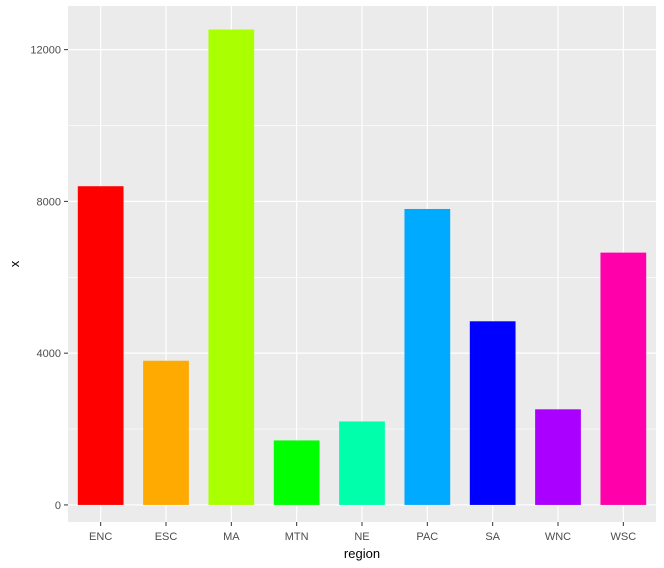 The height and width of the screenshot is (568, 664). Describe the element at coordinates (166, 537) in the screenshot. I see `x-tick-label: ESC` at that location.